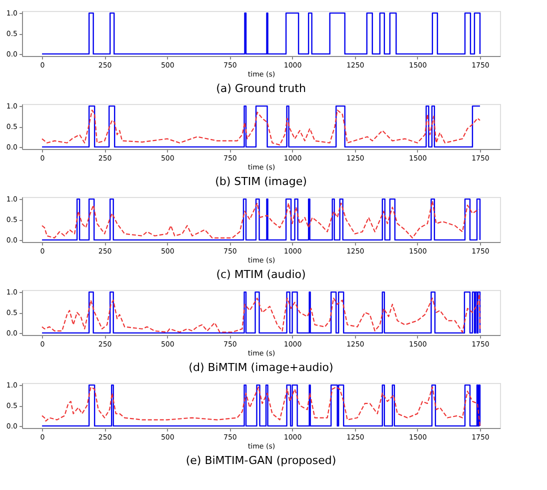 This screenshot has width=547, height=490. I want to click on text: (d) BiMTIM (image+audio), so click(261, 367).